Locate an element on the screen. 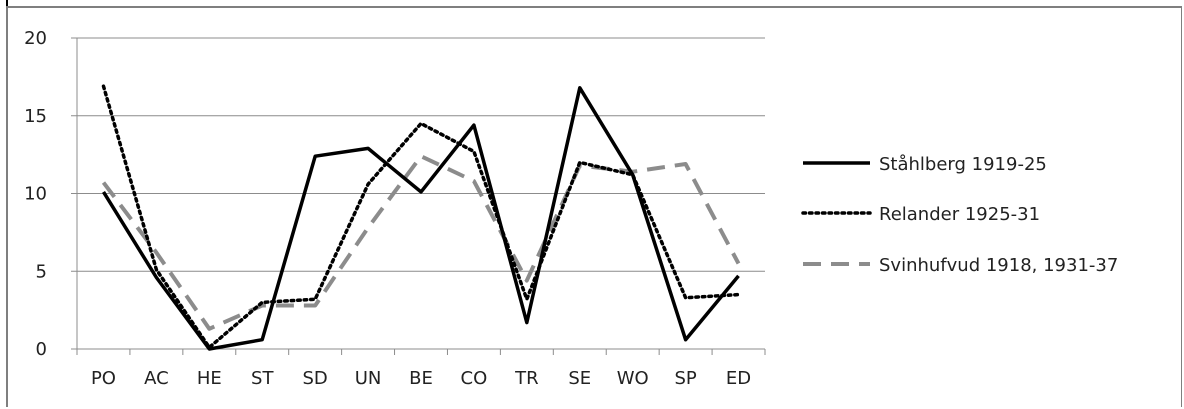  x-tick-label-he: HE is located at coordinates (209, 378).